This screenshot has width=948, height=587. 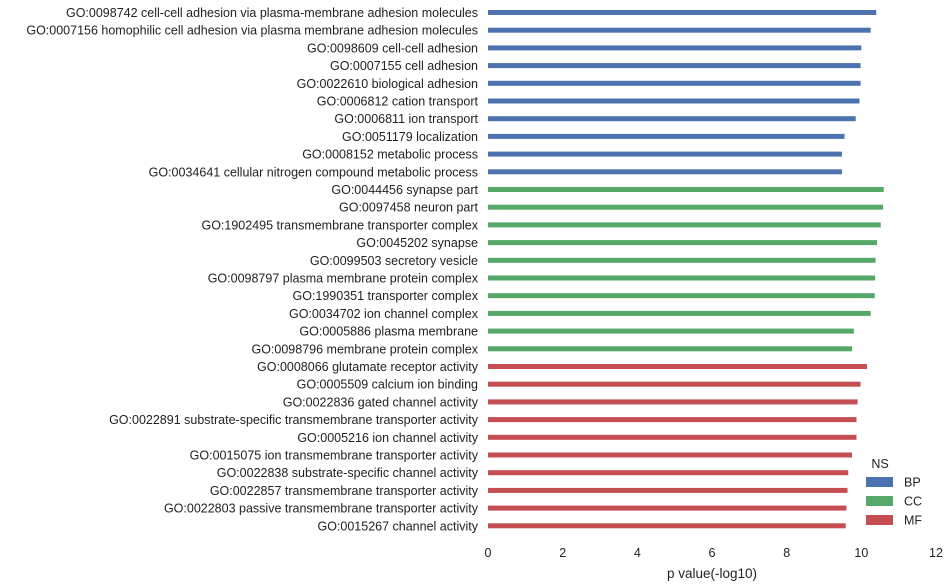 I want to click on x-tick-label: 12, so click(x=936, y=553).